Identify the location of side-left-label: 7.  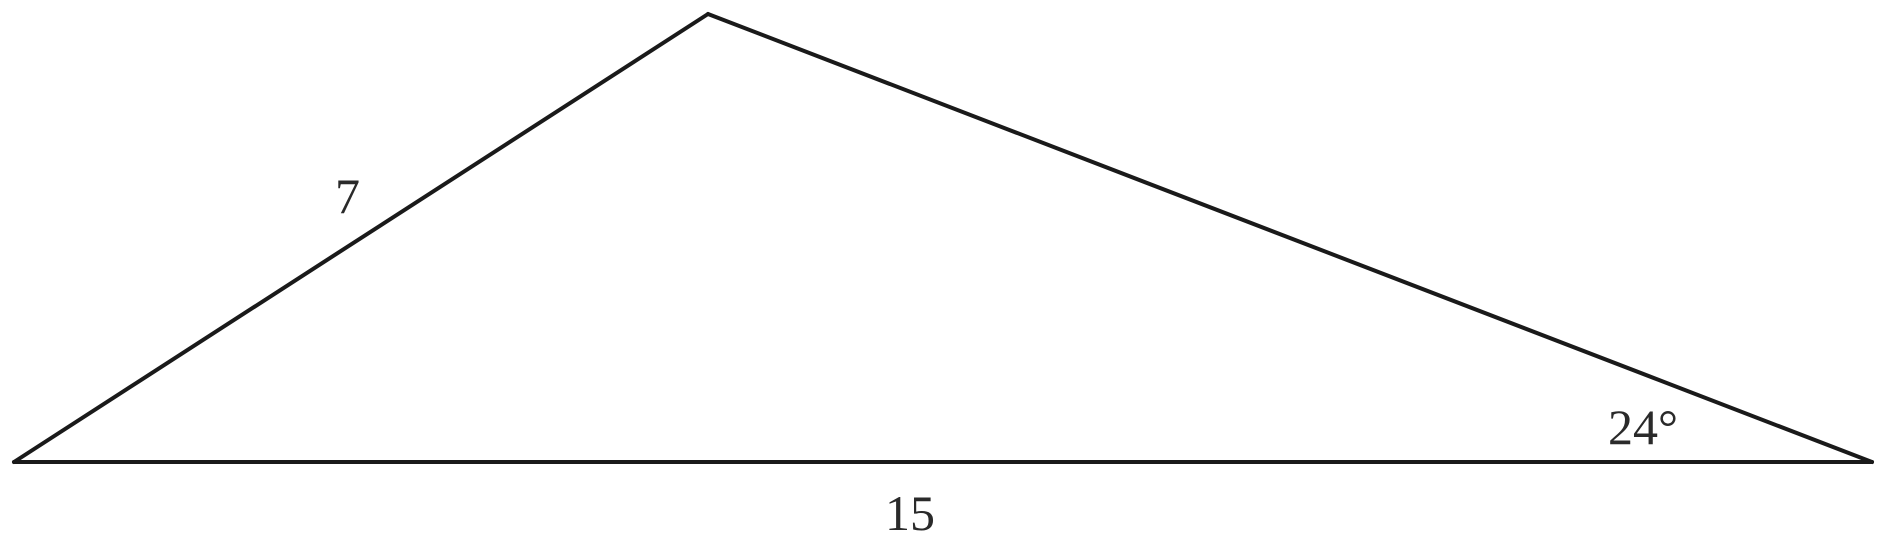
(347, 196).